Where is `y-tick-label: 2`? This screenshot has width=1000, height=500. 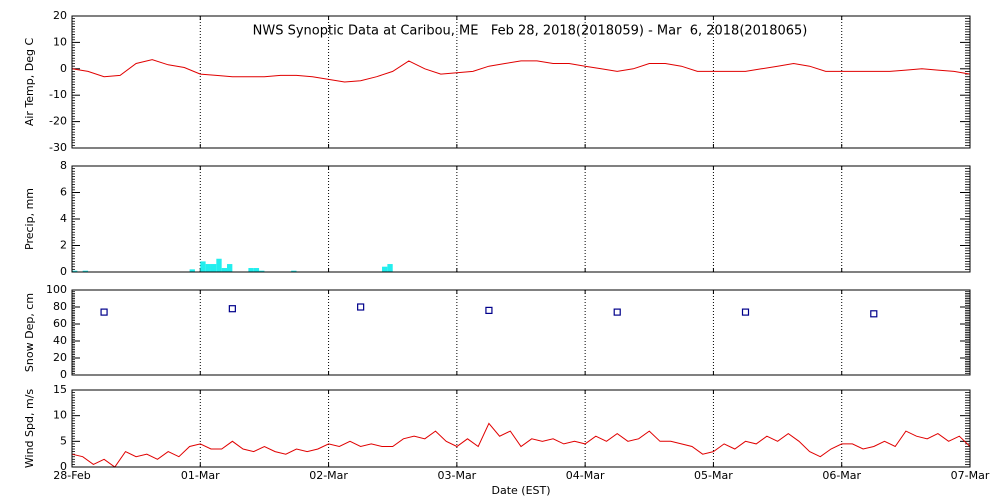
y-tick-label: 2 is located at coordinates (63, 245).